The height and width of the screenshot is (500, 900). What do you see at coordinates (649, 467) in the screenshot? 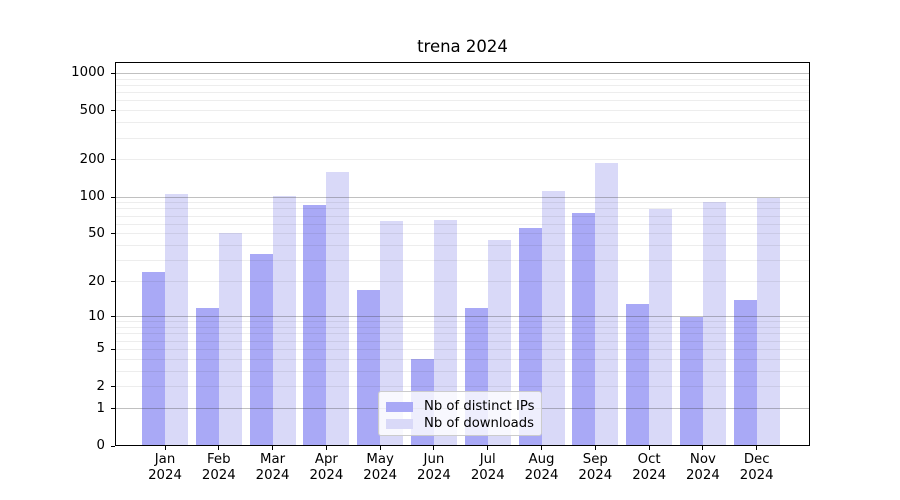
I see `x-tick-label-oct: Oct 2024` at bounding box center [649, 467].